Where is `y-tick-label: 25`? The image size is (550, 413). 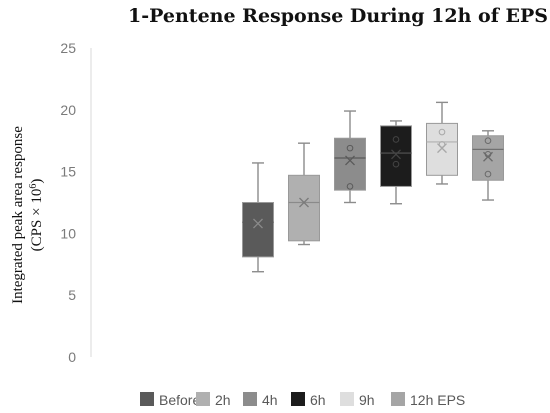
y-tick-label: 25 is located at coordinates (68, 48).